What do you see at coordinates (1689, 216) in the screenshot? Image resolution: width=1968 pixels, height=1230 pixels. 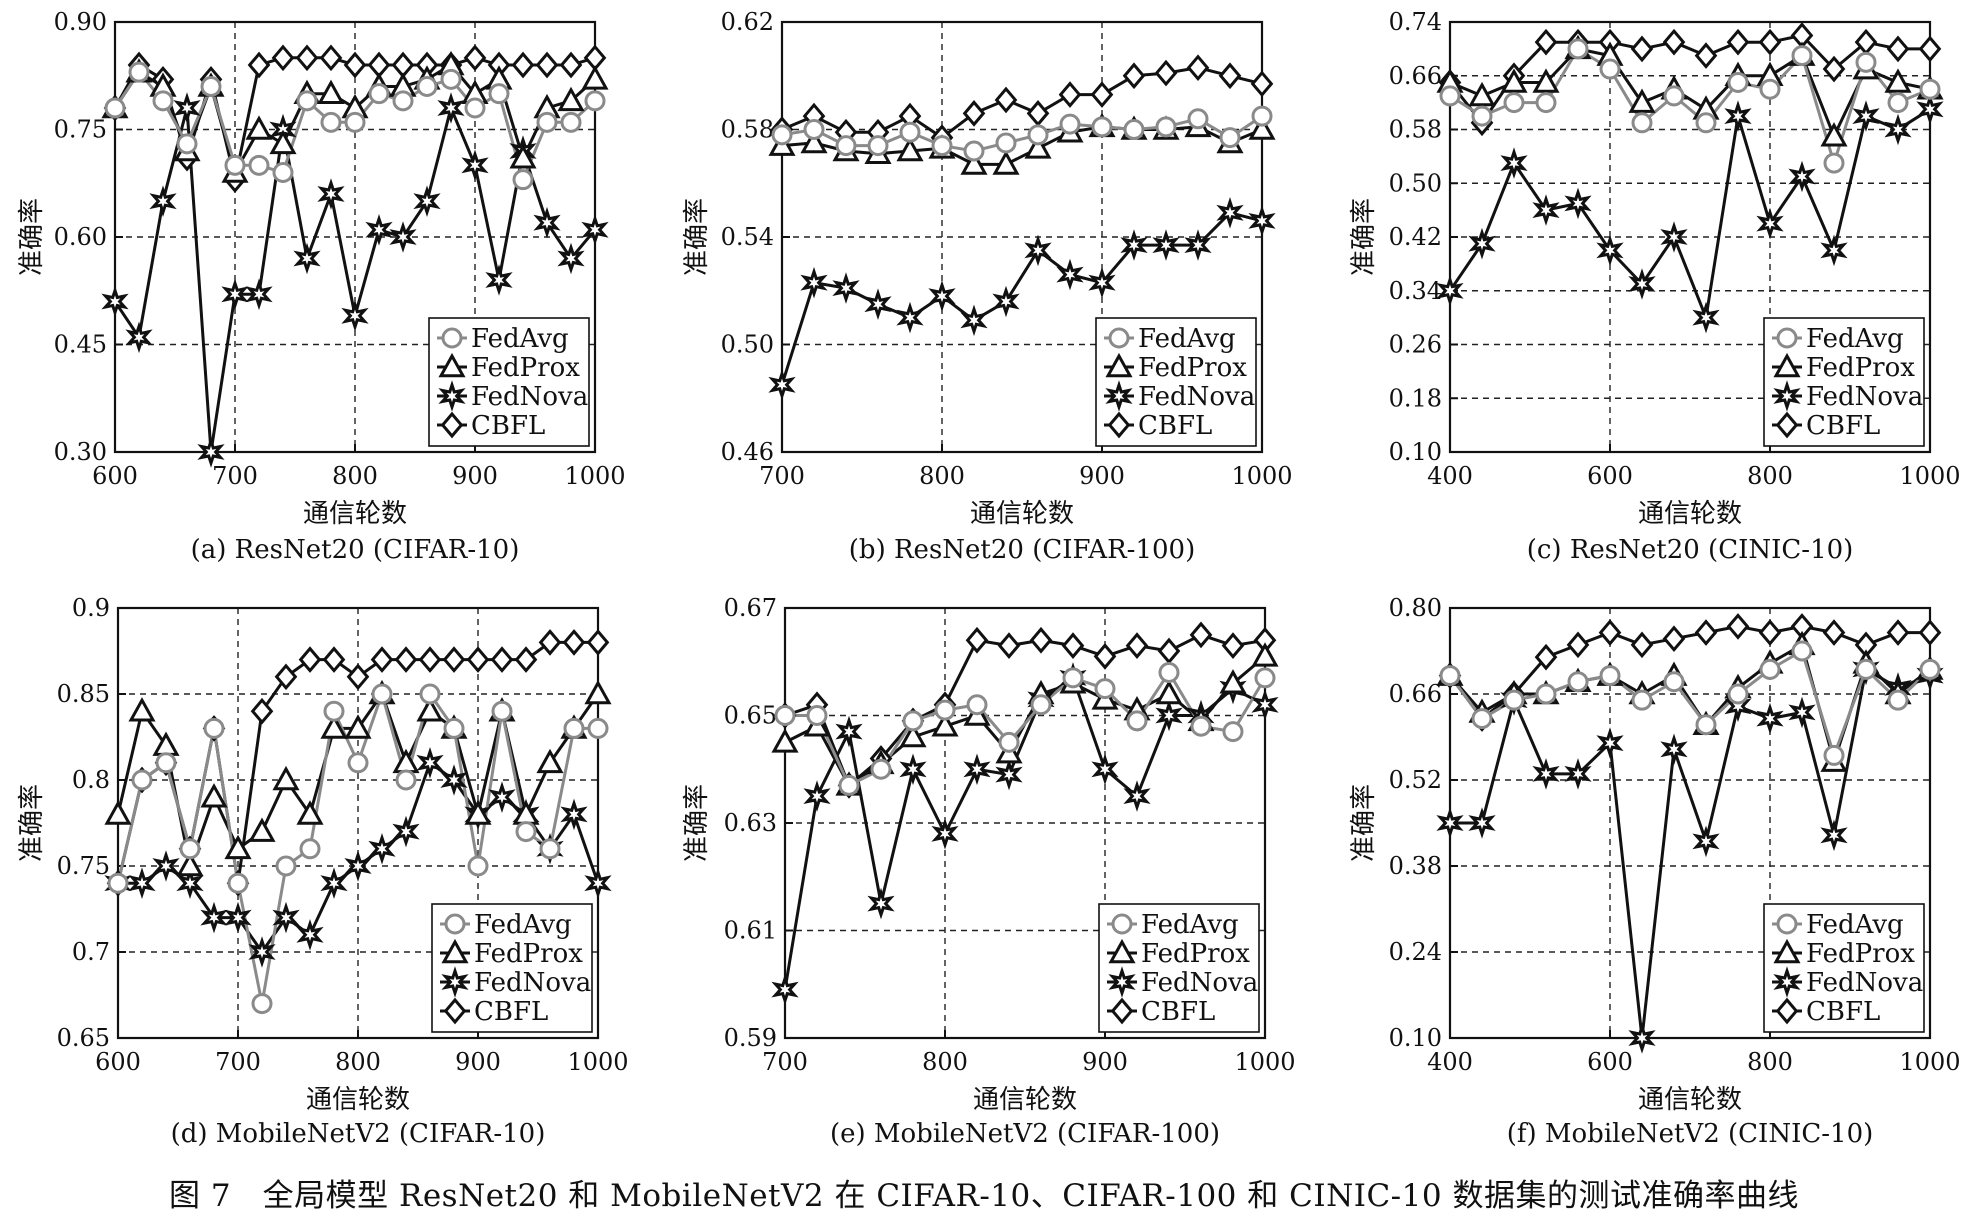 I see `series-line-fednova` at bounding box center [1689, 216].